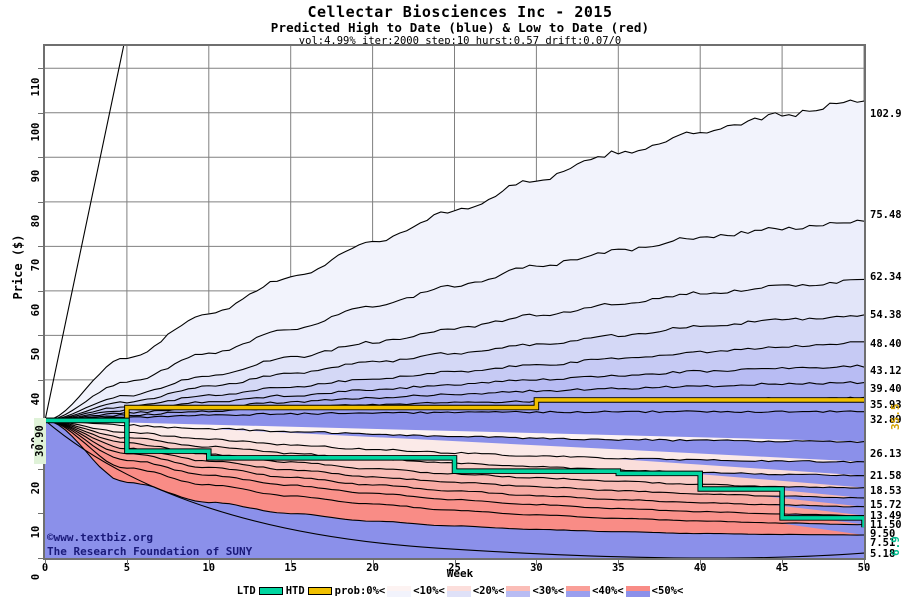 Image resolution: width=920 pixels, height=600 pixels. Describe the element at coordinates (886, 491) in the screenshot. I see `right-label-18.53: 18.53` at that location.